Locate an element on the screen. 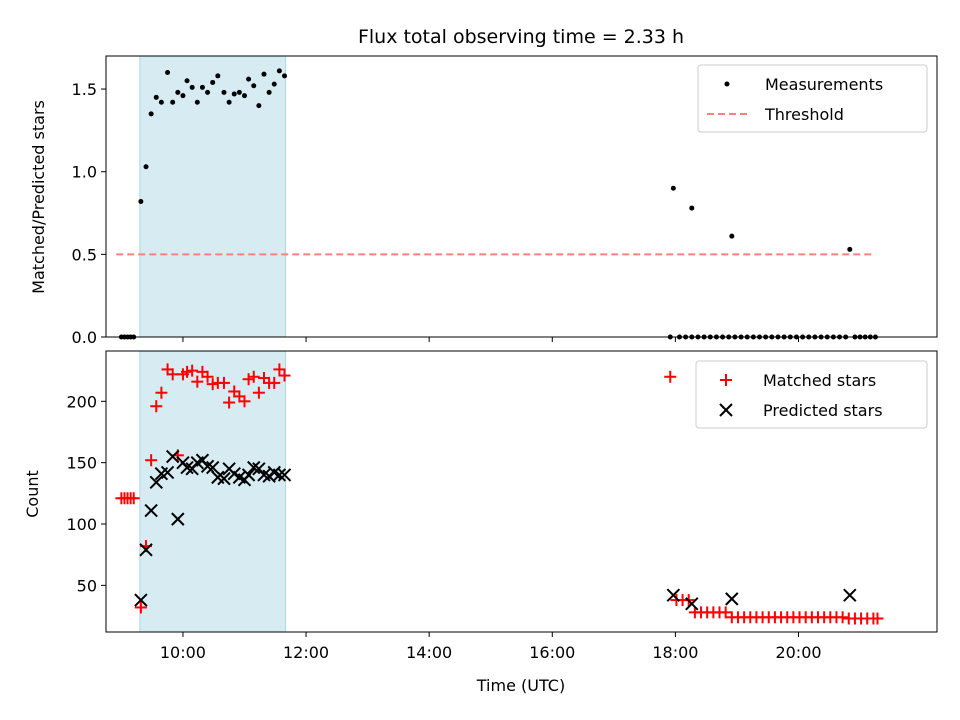 Image resolution: width=960 pixels, height=720 pixels. bottom-y-axis: 50 100 150 200 is located at coordinates (86, 493).